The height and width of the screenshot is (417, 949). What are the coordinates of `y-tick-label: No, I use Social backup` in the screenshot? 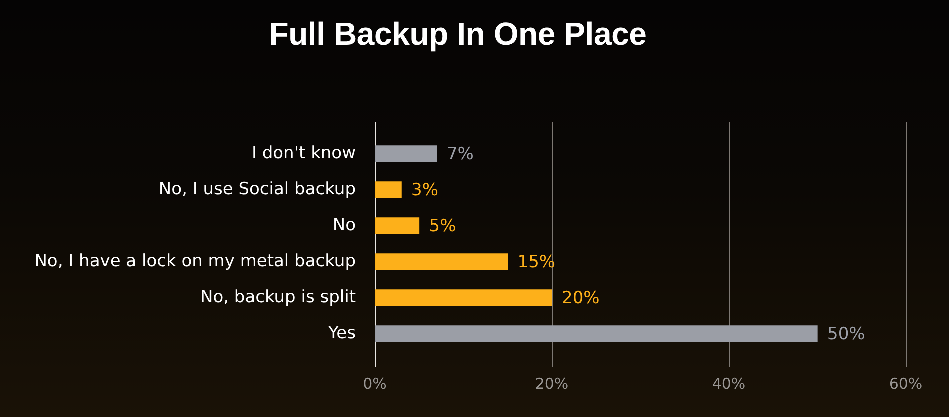 It's located at (257, 189).